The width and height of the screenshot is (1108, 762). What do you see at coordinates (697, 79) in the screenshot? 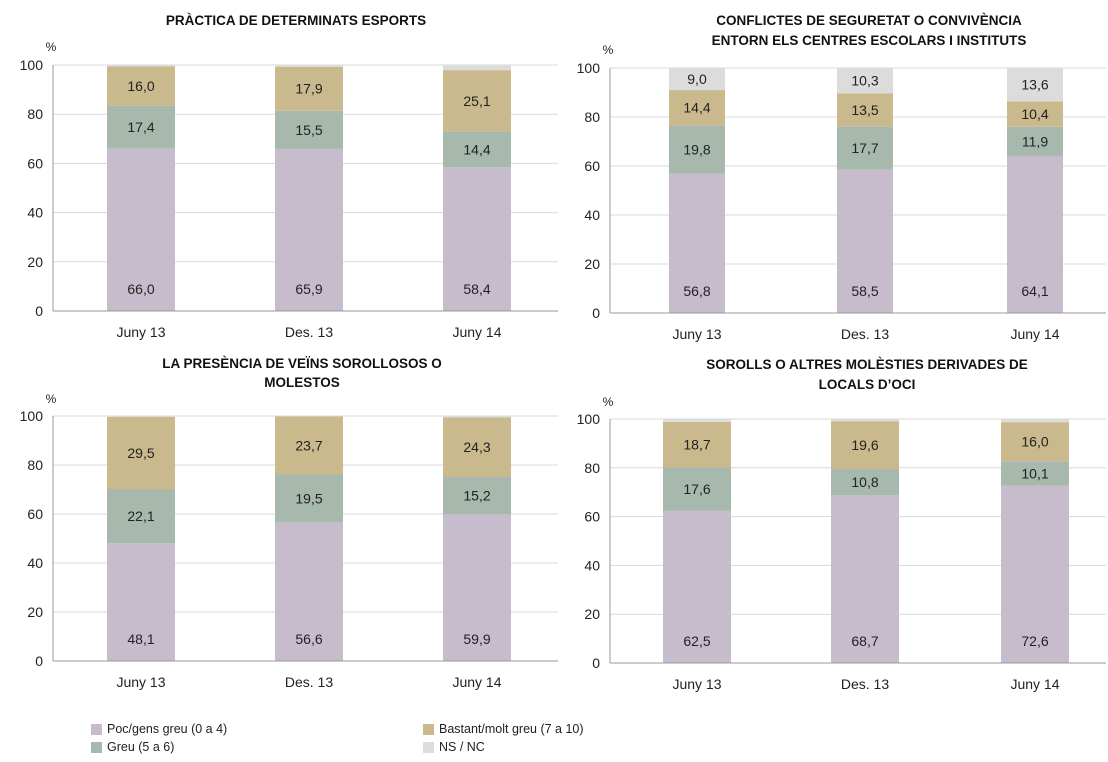
I see `data-label-nsnc: 9,0` at bounding box center [697, 79].